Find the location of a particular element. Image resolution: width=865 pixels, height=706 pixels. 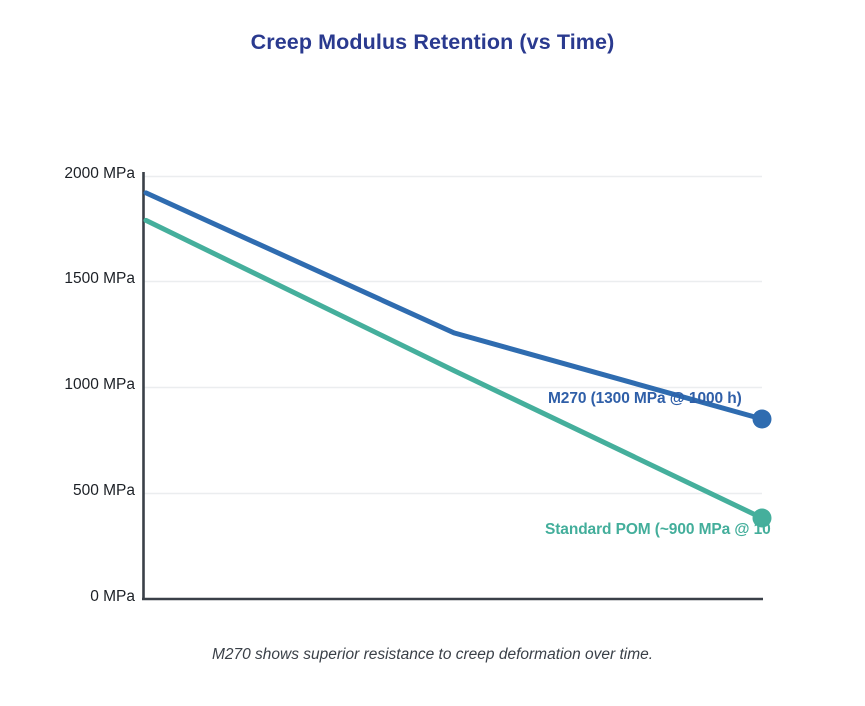

series-endpoint-marker-m270 is located at coordinates (762, 419).